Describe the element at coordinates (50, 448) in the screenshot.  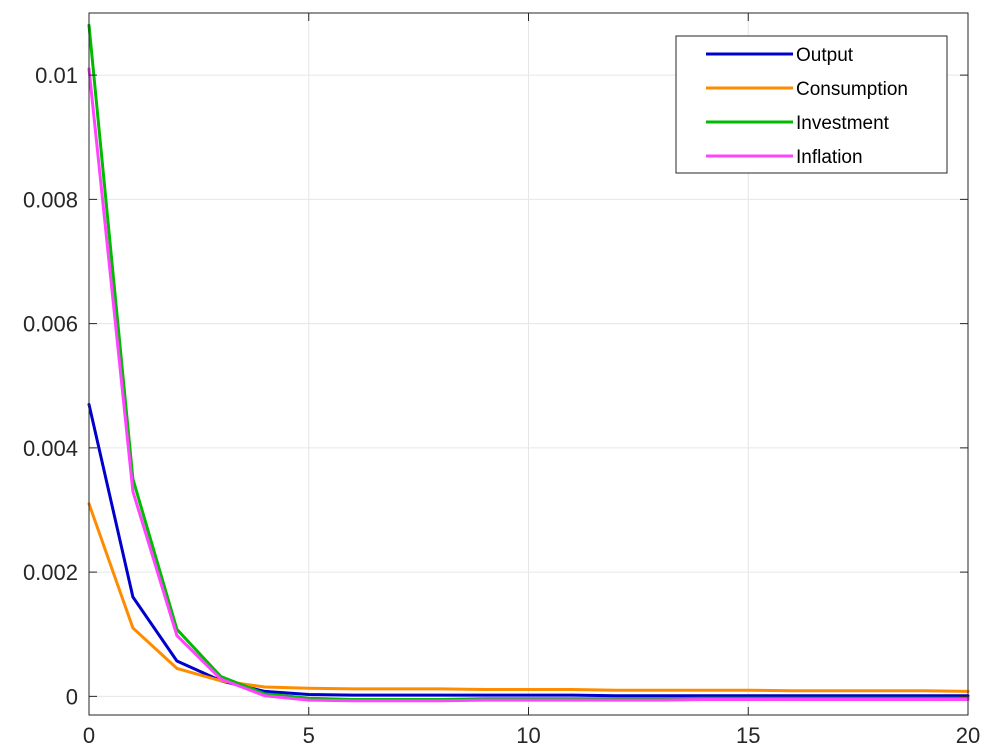
I see `y-tick-label: 0.004` at that location.